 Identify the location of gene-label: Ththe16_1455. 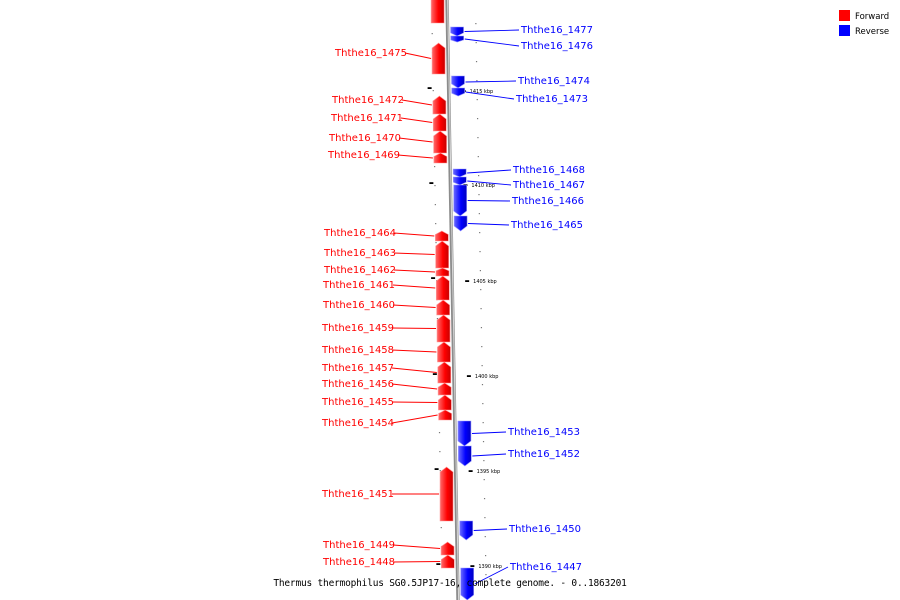
(357, 402).